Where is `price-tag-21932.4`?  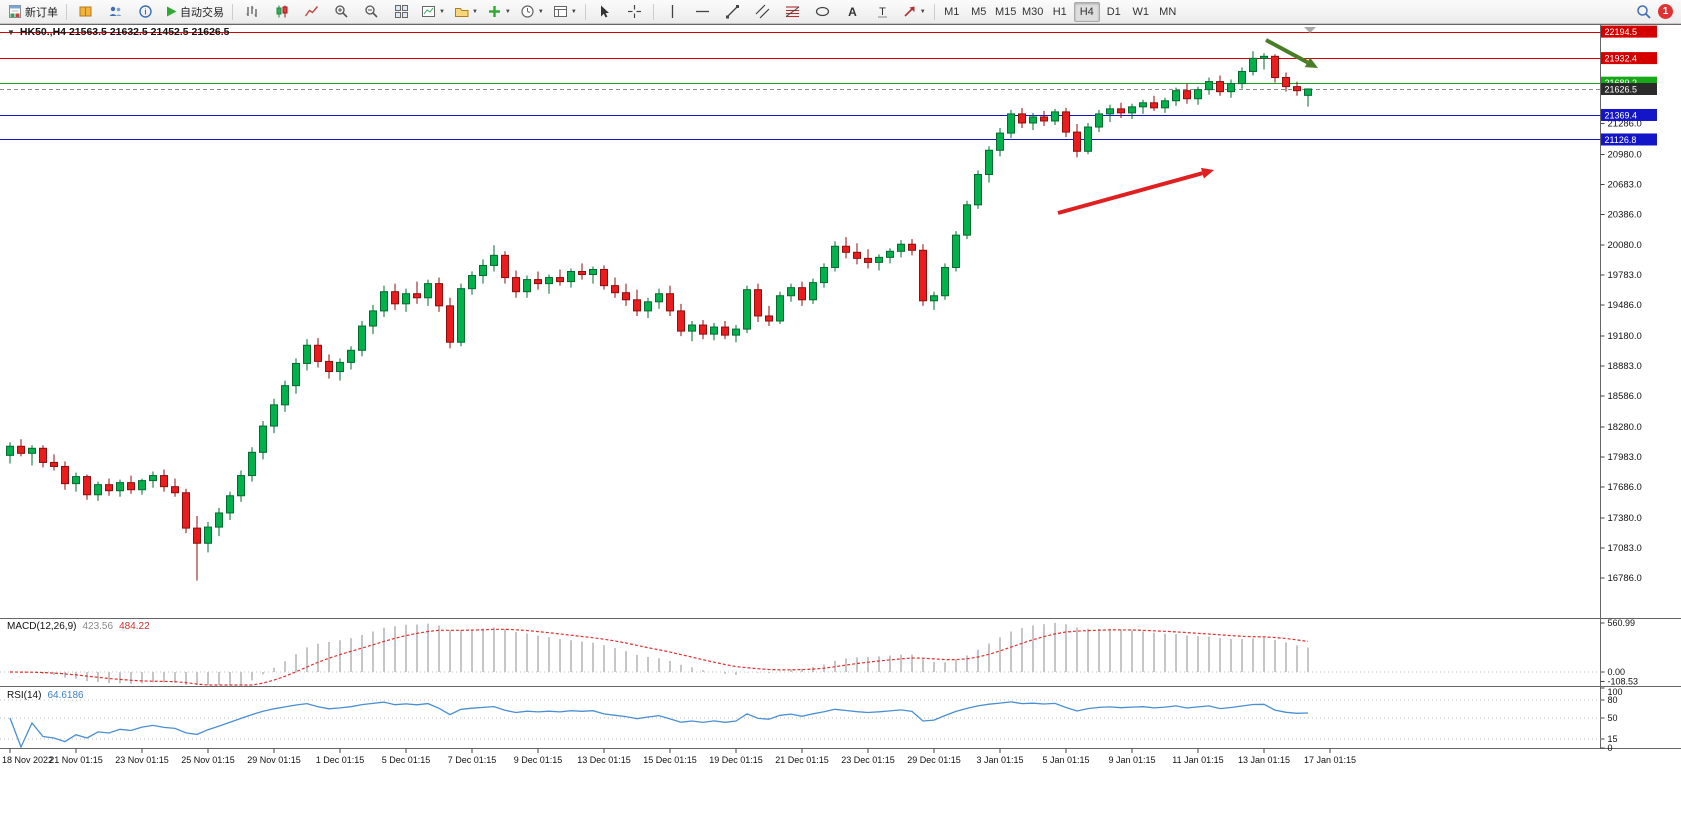 price-tag-21932.4 is located at coordinates (1629, 58).